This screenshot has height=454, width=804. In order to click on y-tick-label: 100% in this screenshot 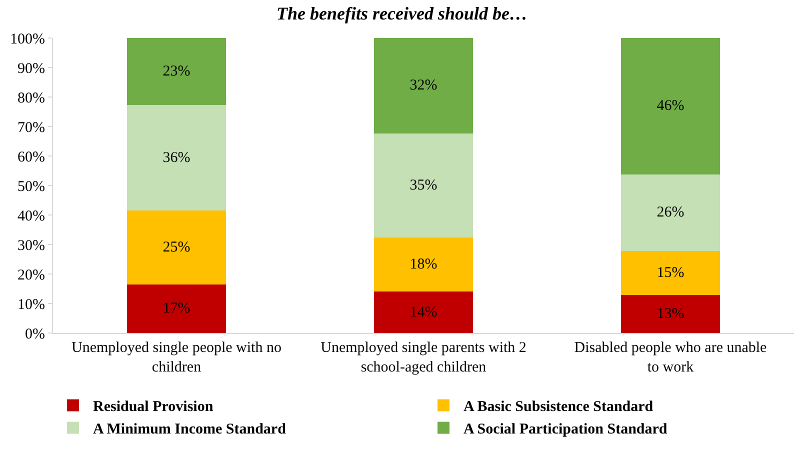, I will do `click(27, 39)`.